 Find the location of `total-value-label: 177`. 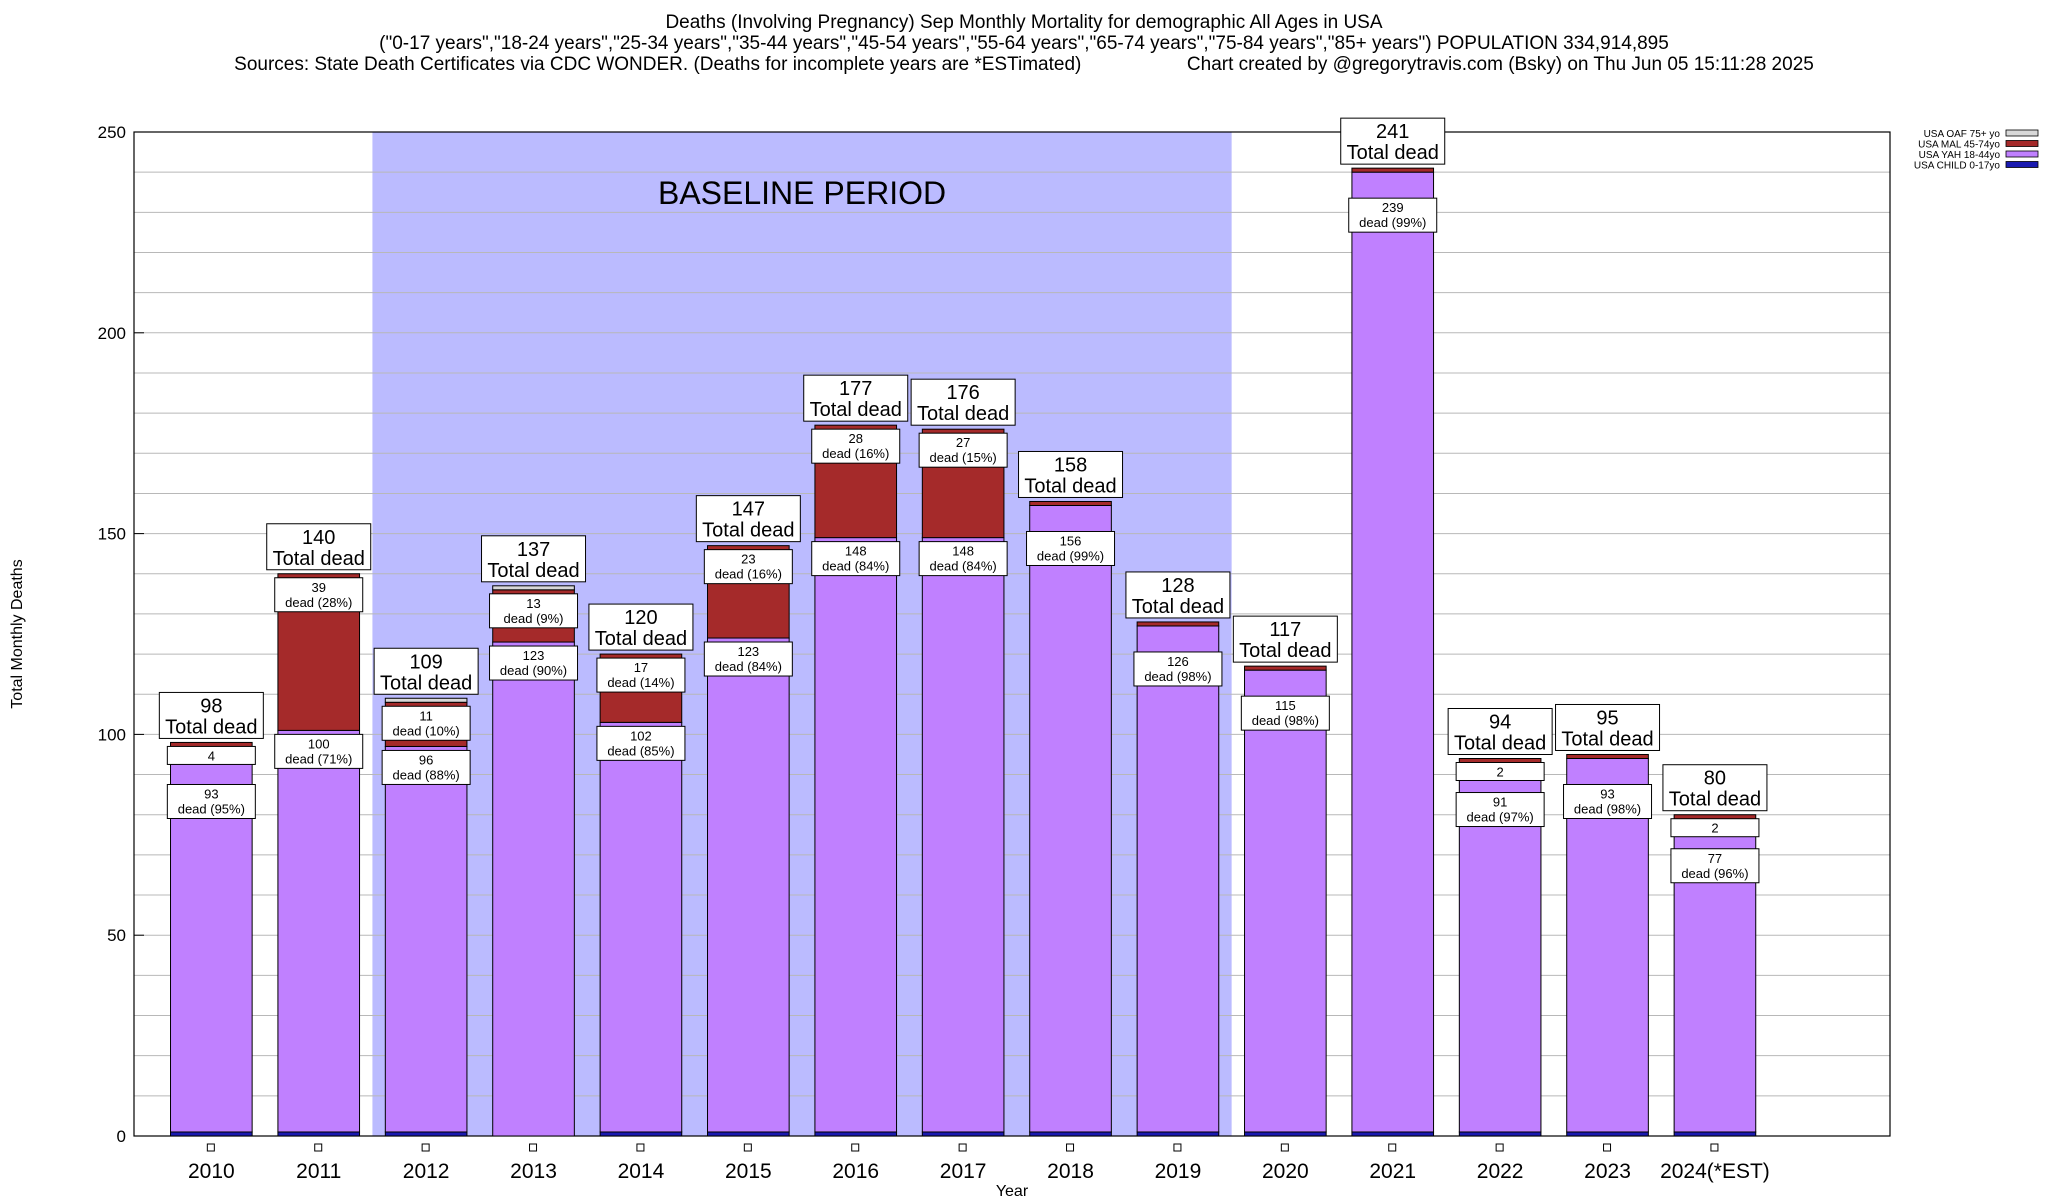

total-value-label: 177 is located at coordinates (855, 389).